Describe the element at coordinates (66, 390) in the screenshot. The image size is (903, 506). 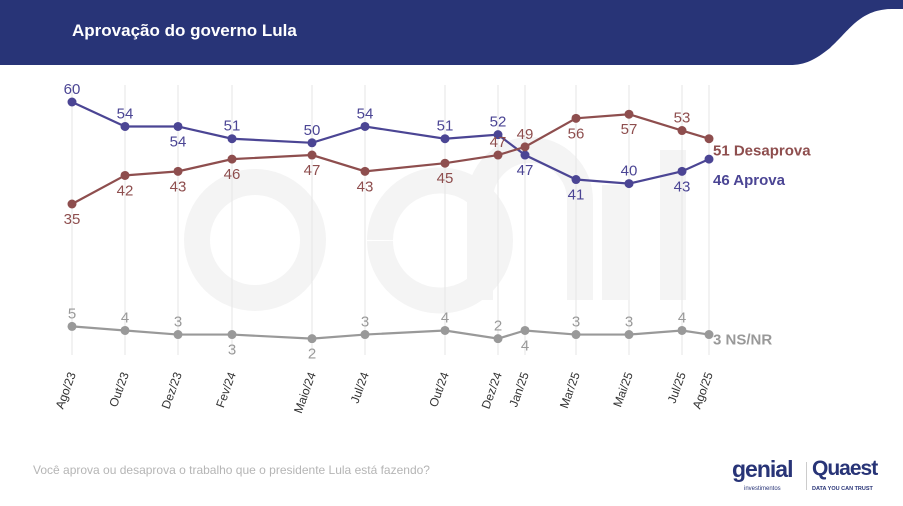
I see `x-tick-label: Ago/23` at that location.